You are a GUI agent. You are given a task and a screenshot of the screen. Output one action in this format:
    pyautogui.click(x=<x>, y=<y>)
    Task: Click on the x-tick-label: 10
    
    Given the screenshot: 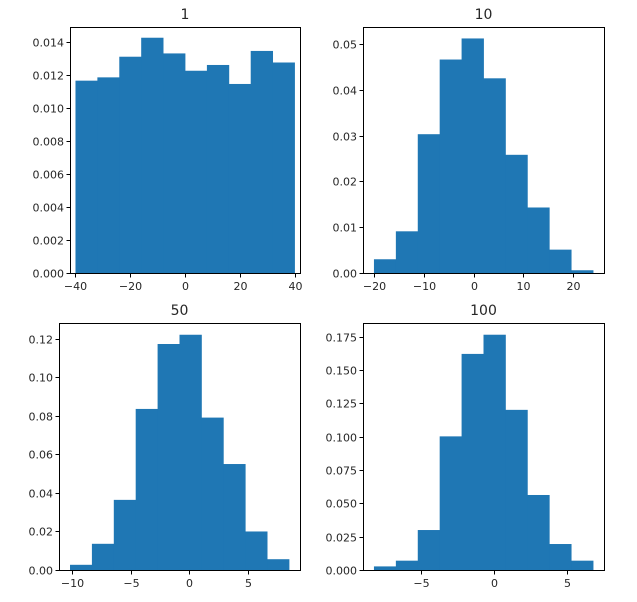 What is the action you would take?
    pyautogui.click(x=524, y=286)
    